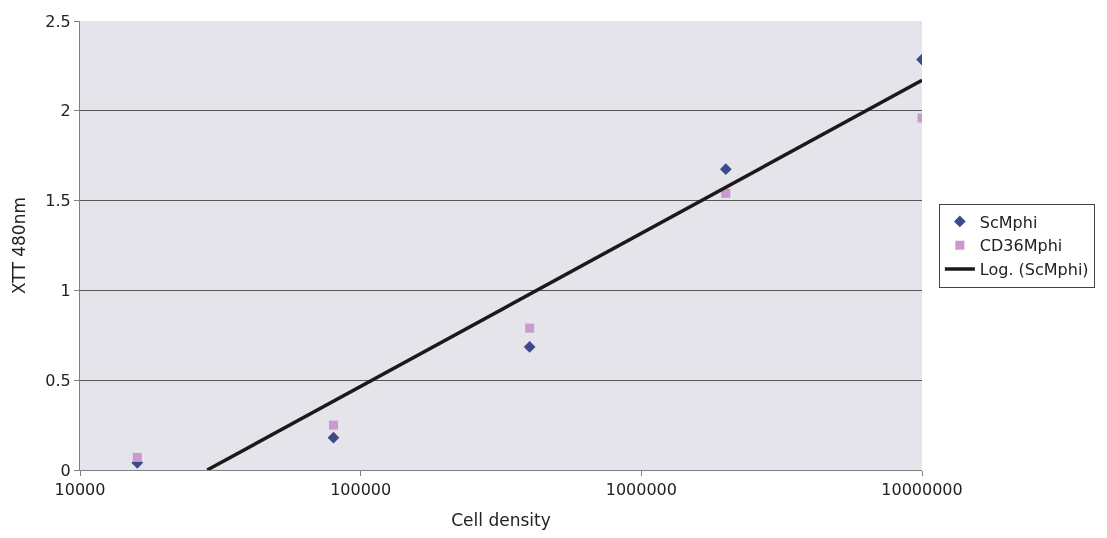  I want to click on y-tick-label: 1, so click(65, 290).